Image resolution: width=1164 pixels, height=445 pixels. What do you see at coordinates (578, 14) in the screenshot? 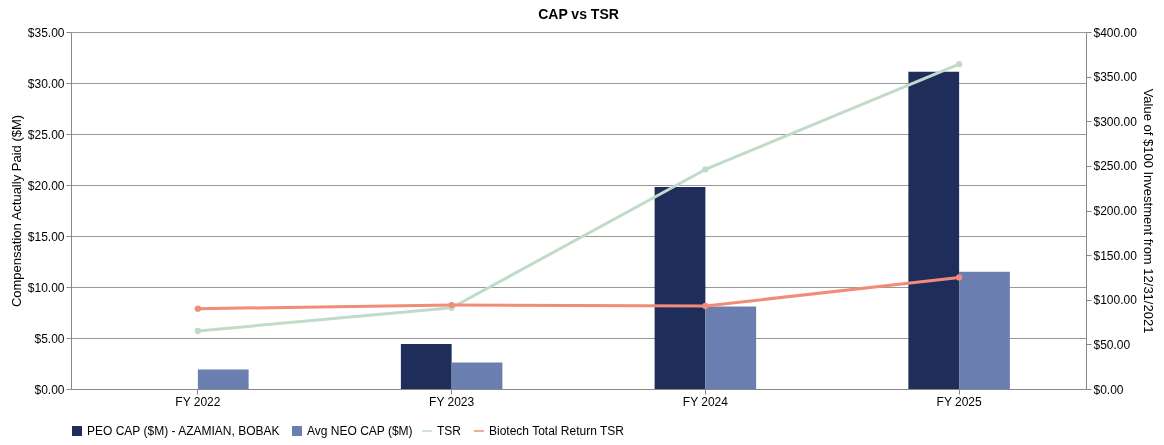
I see `chart-title: CAP vs TSR` at bounding box center [578, 14].